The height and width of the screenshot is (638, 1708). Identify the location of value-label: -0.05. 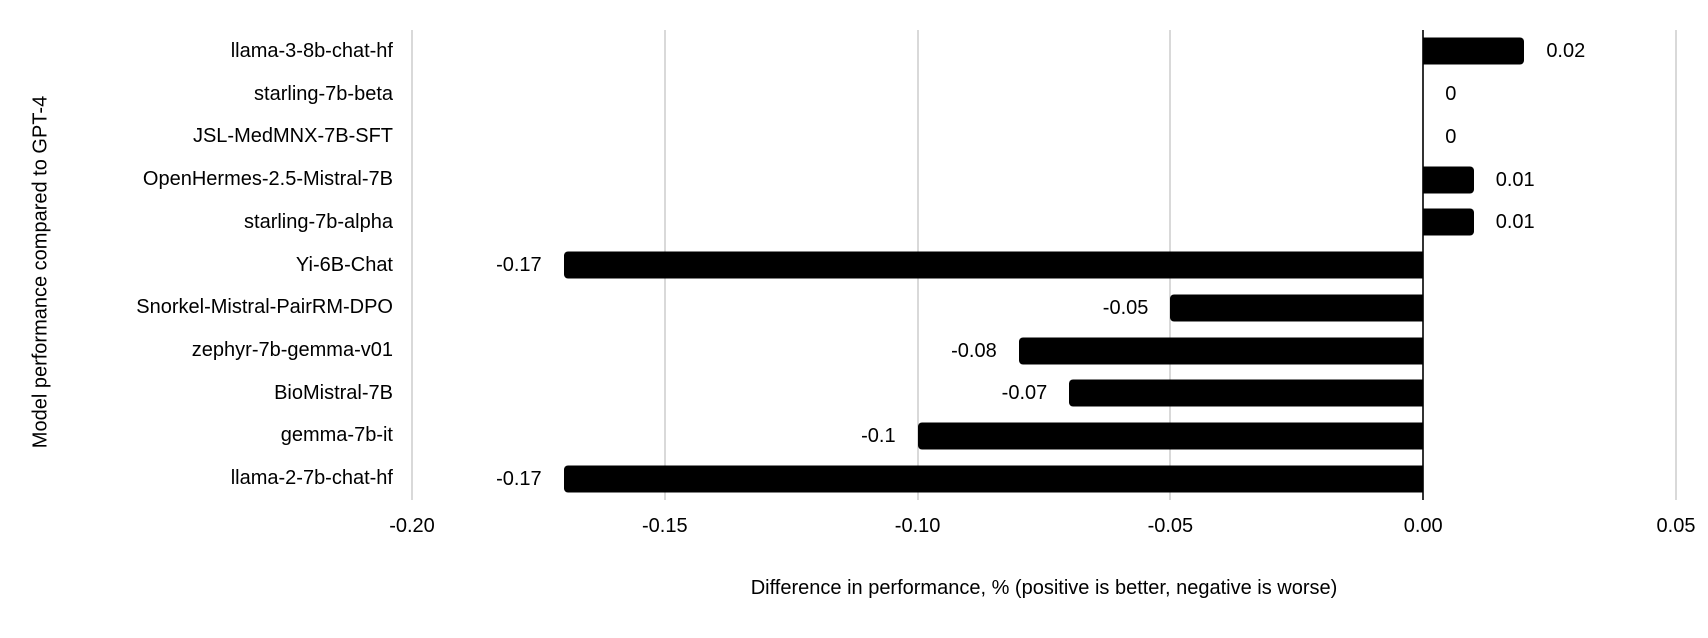
(1125, 307).